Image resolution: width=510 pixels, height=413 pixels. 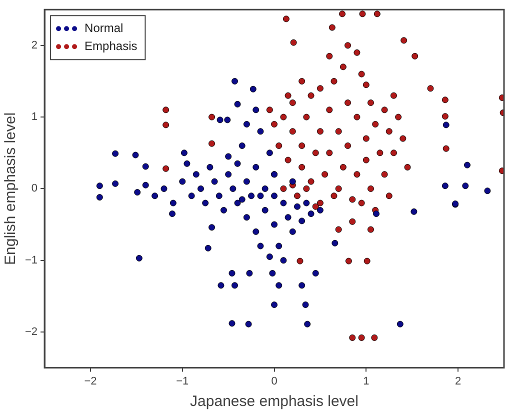 What do you see at coordinates (31, 260) in the screenshot?
I see `y-tick-label: −1` at bounding box center [31, 260].